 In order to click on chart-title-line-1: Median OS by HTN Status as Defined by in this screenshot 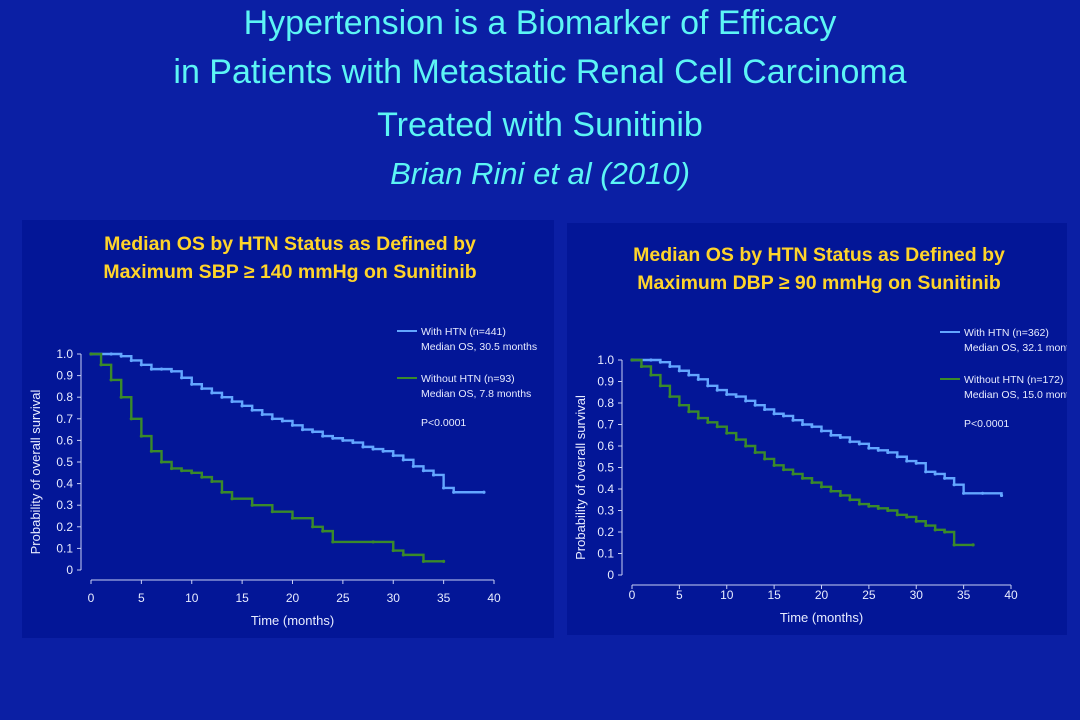, I will do `click(290, 244)`.